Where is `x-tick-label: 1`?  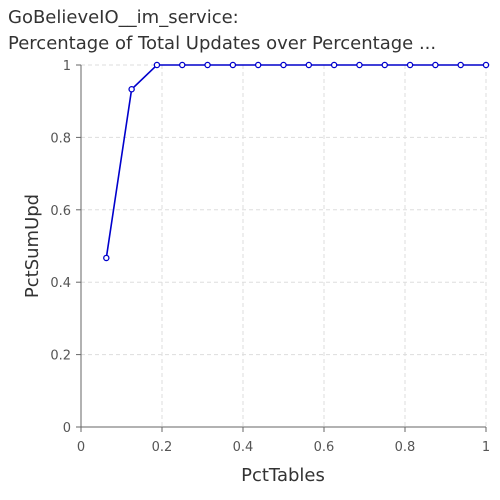 x-tick-label: 1 is located at coordinates (486, 447).